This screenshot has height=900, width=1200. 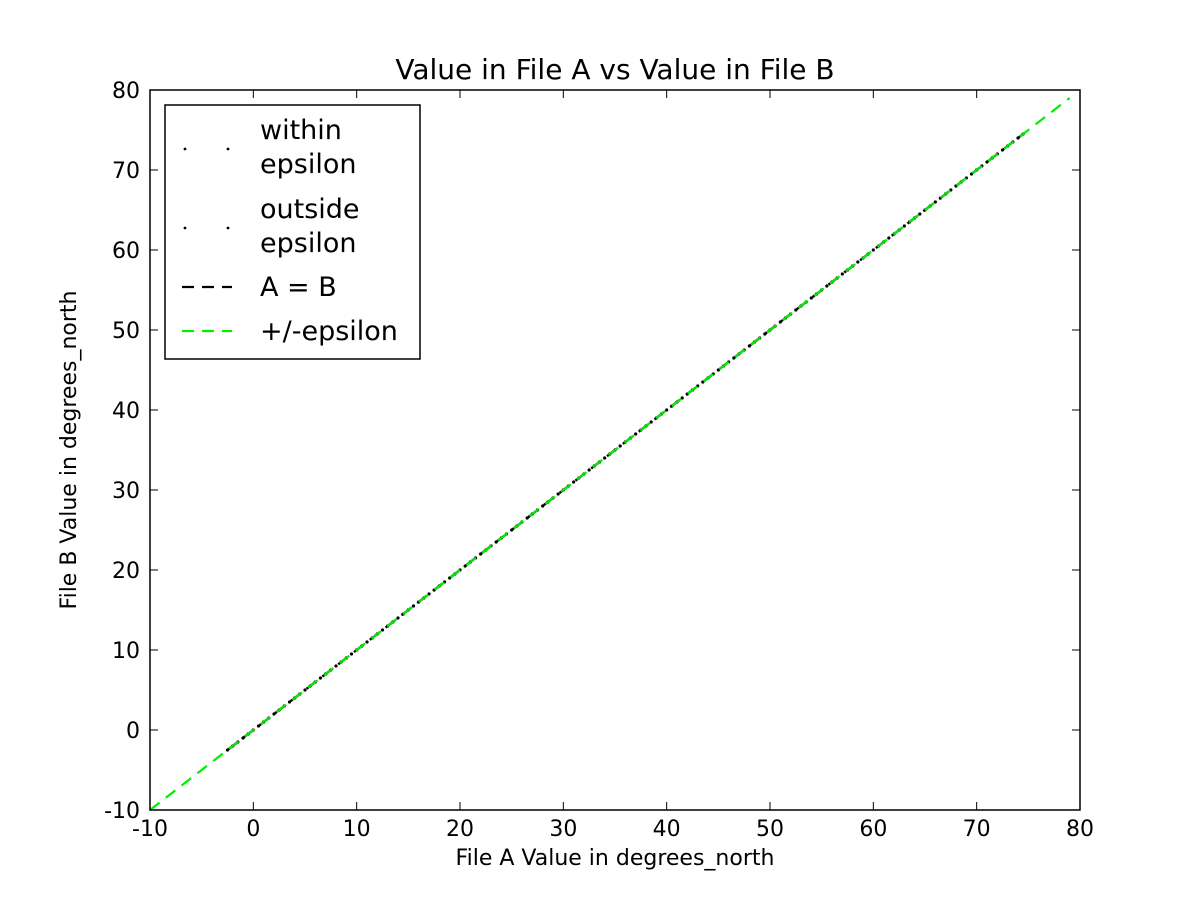 What do you see at coordinates (298, 287) in the screenshot?
I see `legend-label: A = B` at bounding box center [298, 287].